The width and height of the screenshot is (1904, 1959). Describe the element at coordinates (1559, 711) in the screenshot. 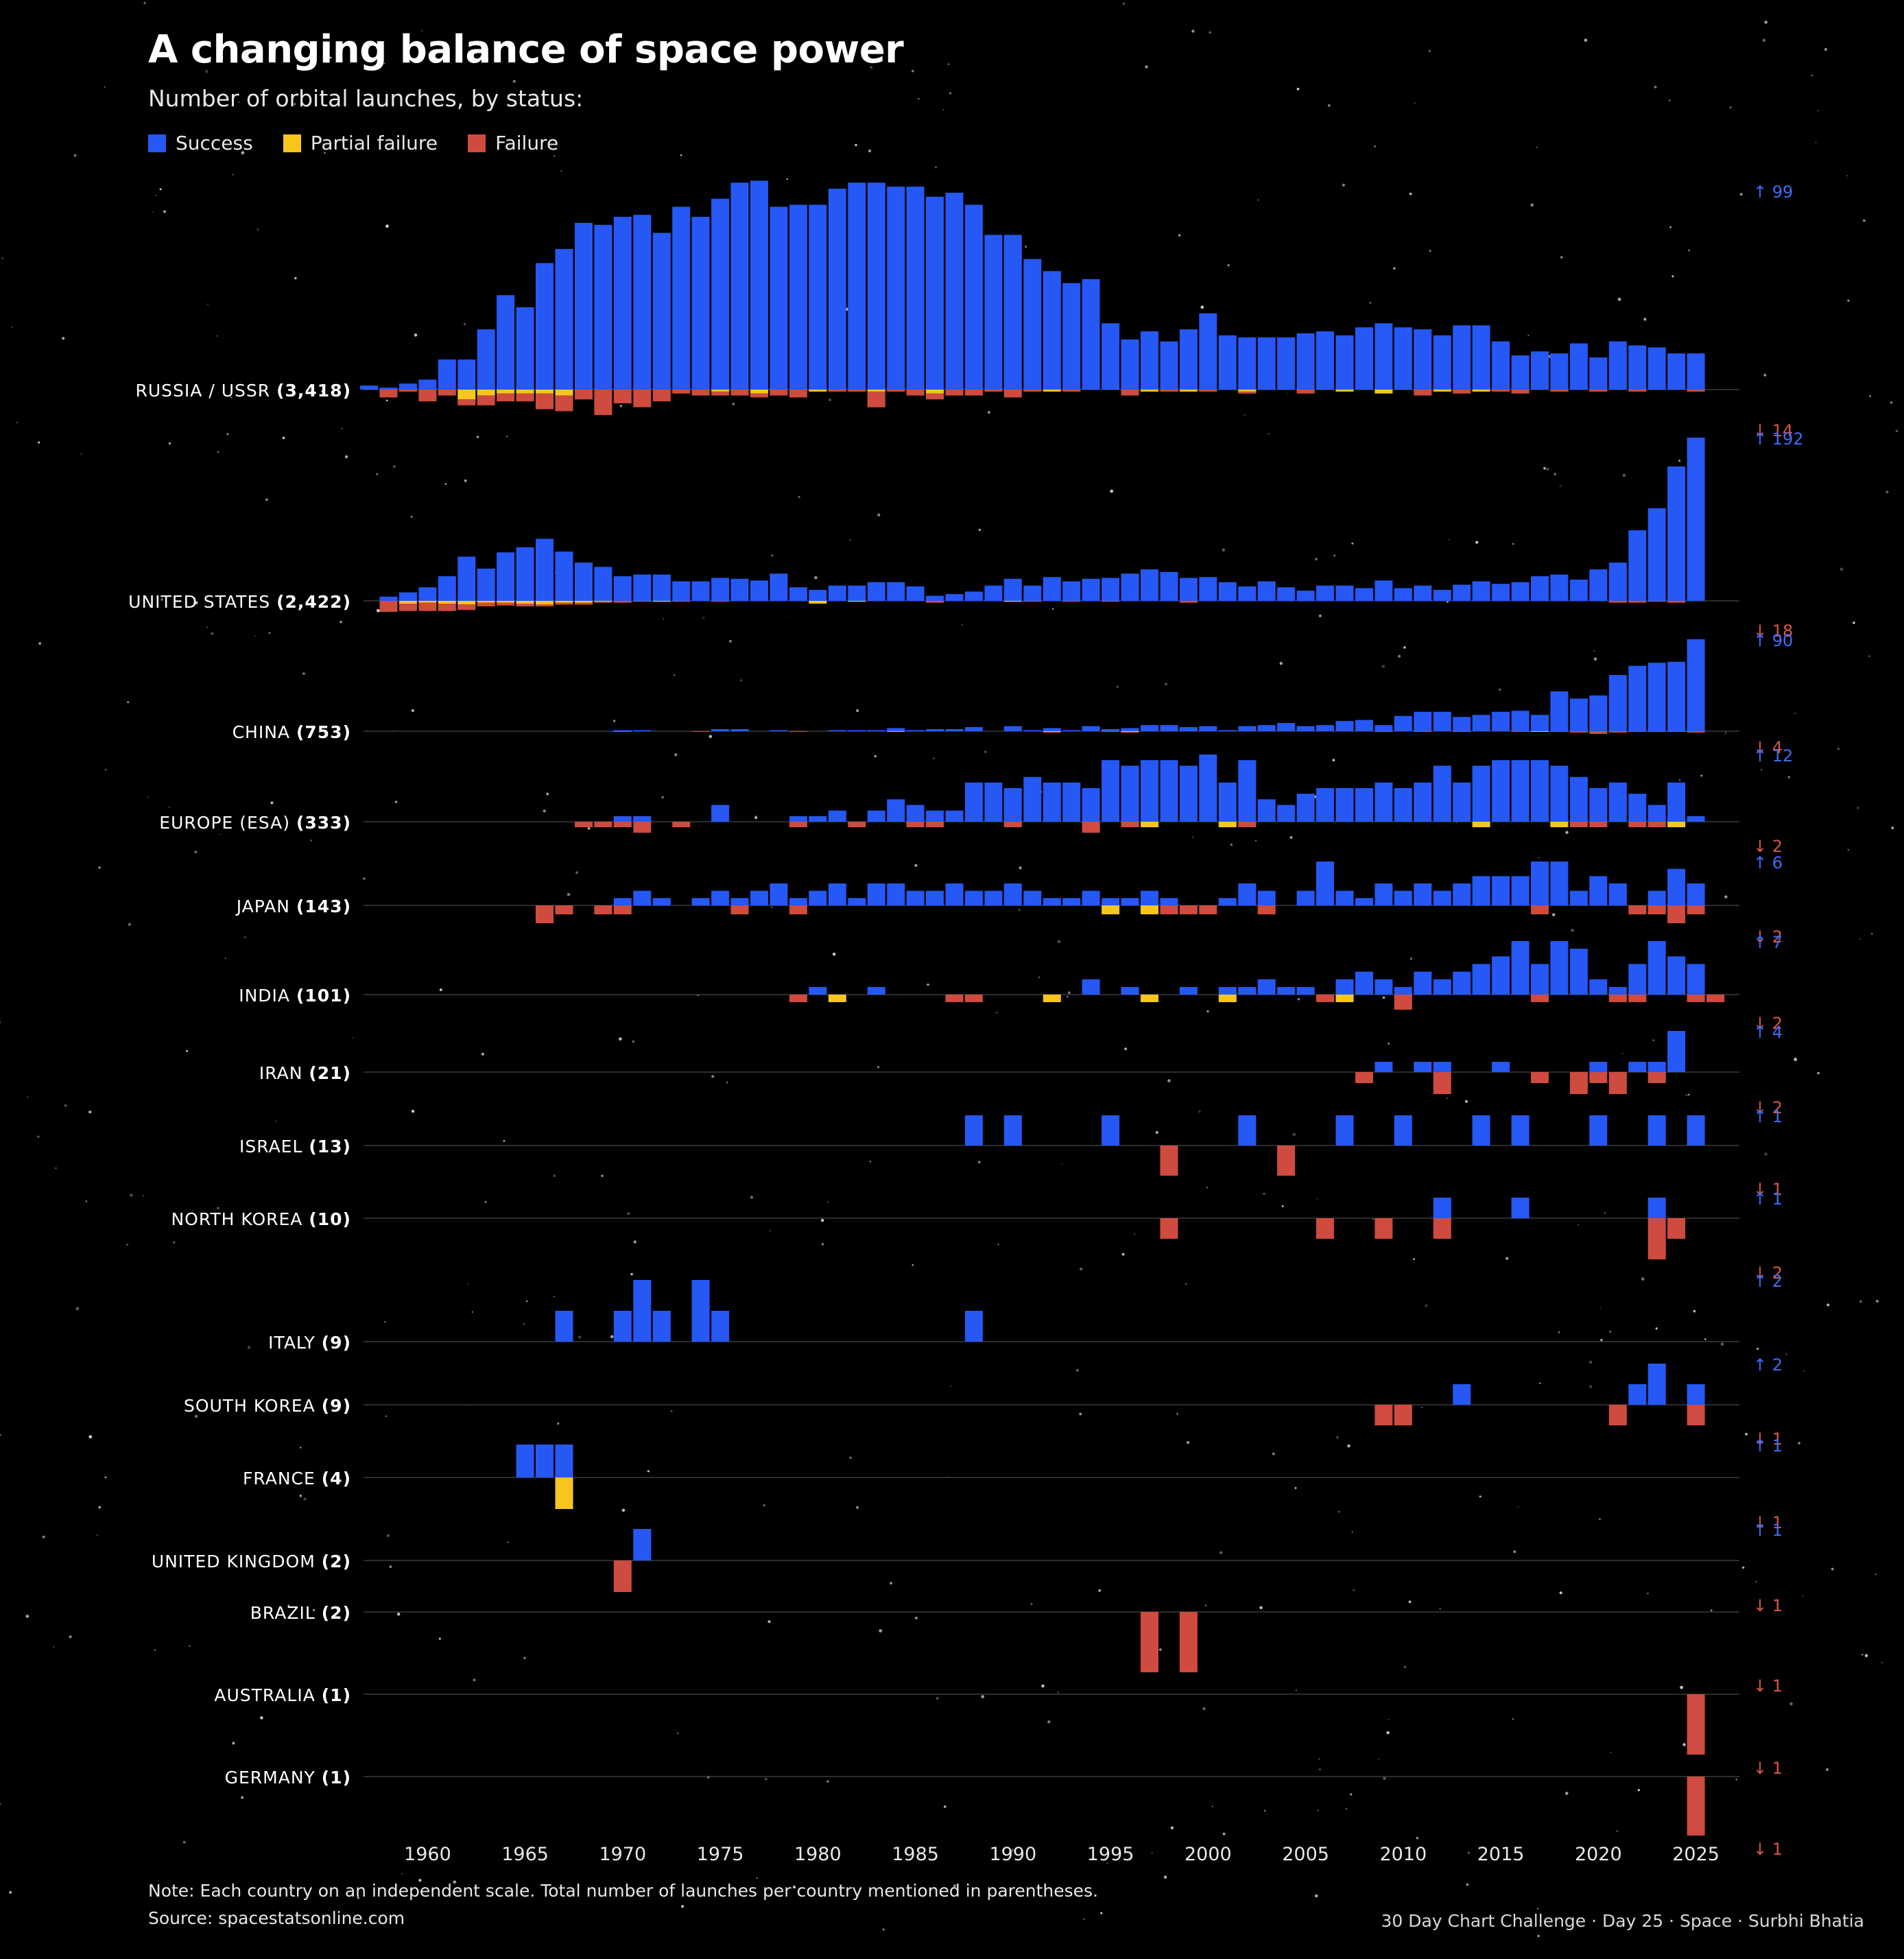

I see `bar-success-china-2018` at that location.